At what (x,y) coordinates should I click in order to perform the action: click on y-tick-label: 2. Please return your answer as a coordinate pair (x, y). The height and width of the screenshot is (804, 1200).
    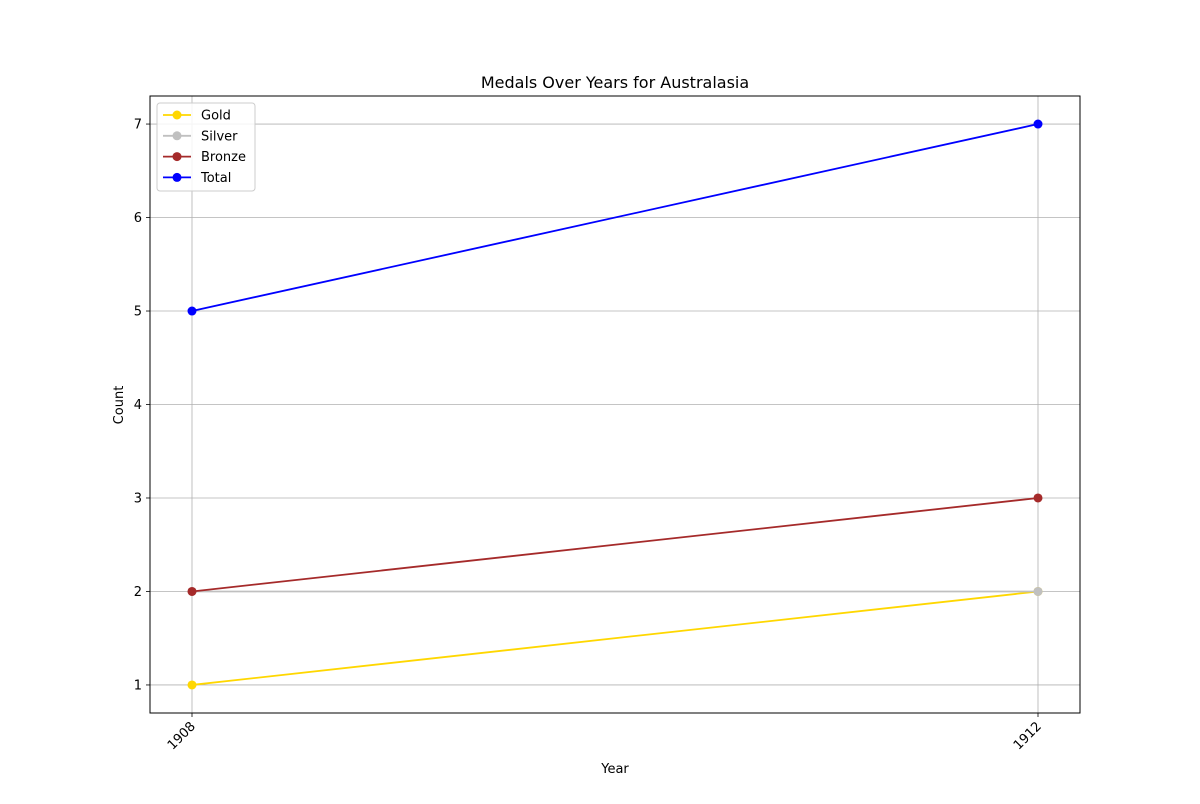
    Looking at the image, I should click on (138, 592).